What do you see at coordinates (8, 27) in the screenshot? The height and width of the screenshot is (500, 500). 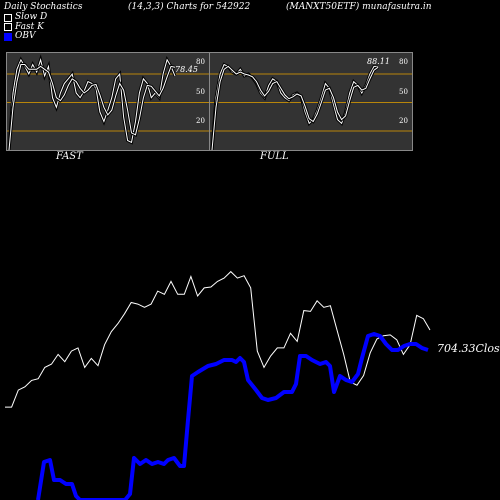 I see `legend-swatch-fast-k` at bounding box center [8, 27].